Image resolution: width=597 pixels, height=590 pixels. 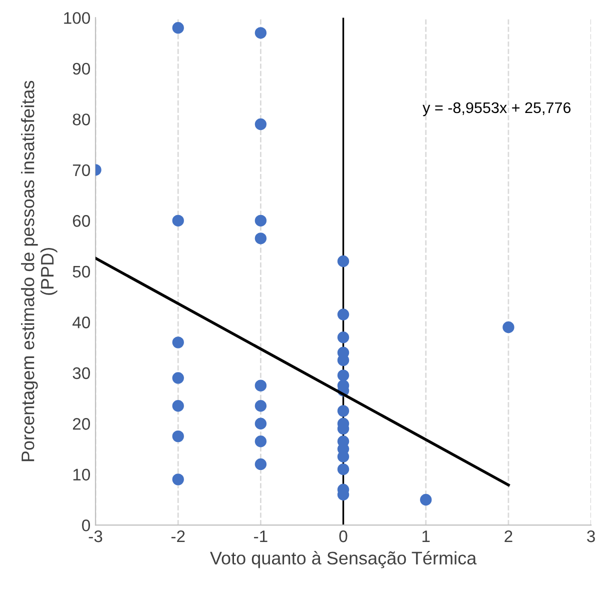 What do you see at coordinates (81, 424) in the screenshot?
I see `y-tick-label: 20` at bounding box center [81, 424].